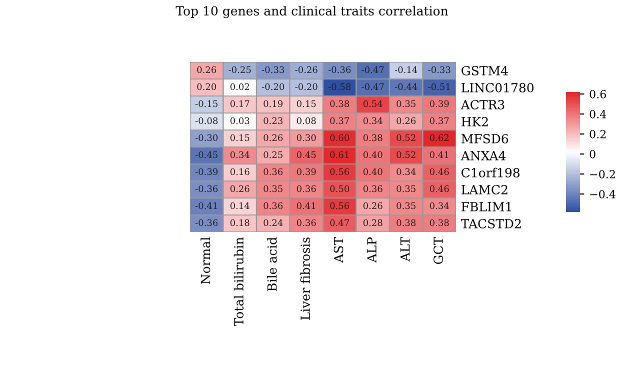 The width and height of the screenshot is (624, 382). What do you see at coordinates (372, 172) in the screenshot?
I see `data-label: 0.40` at bounding box center [372, 172].